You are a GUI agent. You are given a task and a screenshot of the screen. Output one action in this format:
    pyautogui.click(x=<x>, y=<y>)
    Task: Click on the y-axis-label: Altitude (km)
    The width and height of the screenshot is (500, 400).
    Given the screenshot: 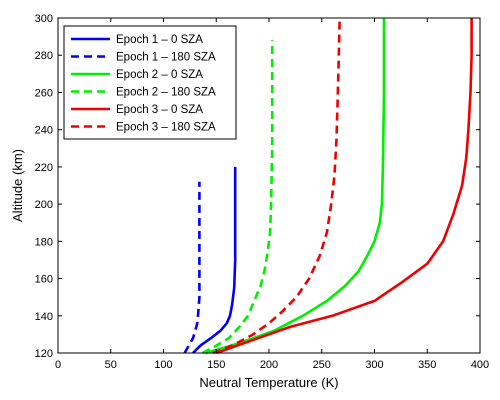 What is the action you would take?
    pyautogui.click(x=17, y=185)
    